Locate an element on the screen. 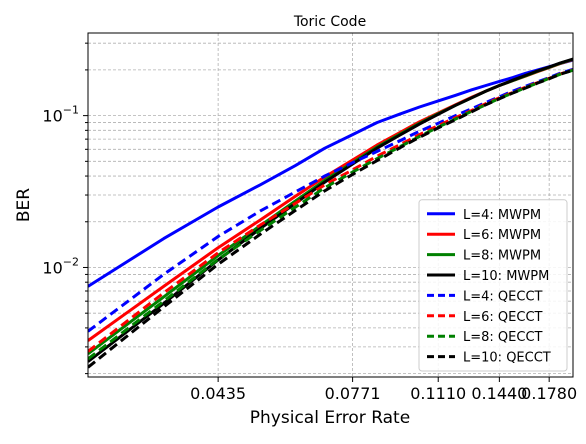 Image resolution: width=586 pixels, height=444 pixels. legend-box is located at coordinates (493, 285).